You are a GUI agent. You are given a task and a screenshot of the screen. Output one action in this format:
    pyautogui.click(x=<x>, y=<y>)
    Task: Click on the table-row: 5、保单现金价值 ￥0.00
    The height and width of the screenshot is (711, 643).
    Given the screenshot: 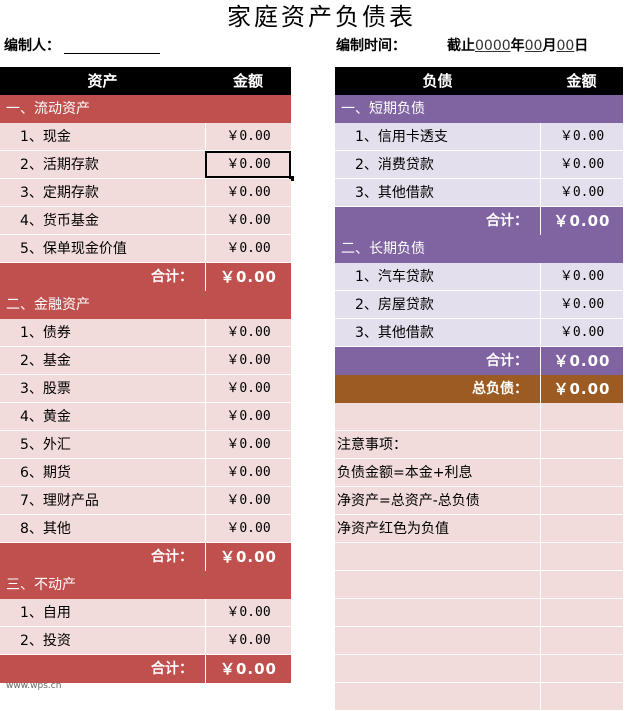 What is the action you would take?
    pyautogui.click(x=145, y=249)
    